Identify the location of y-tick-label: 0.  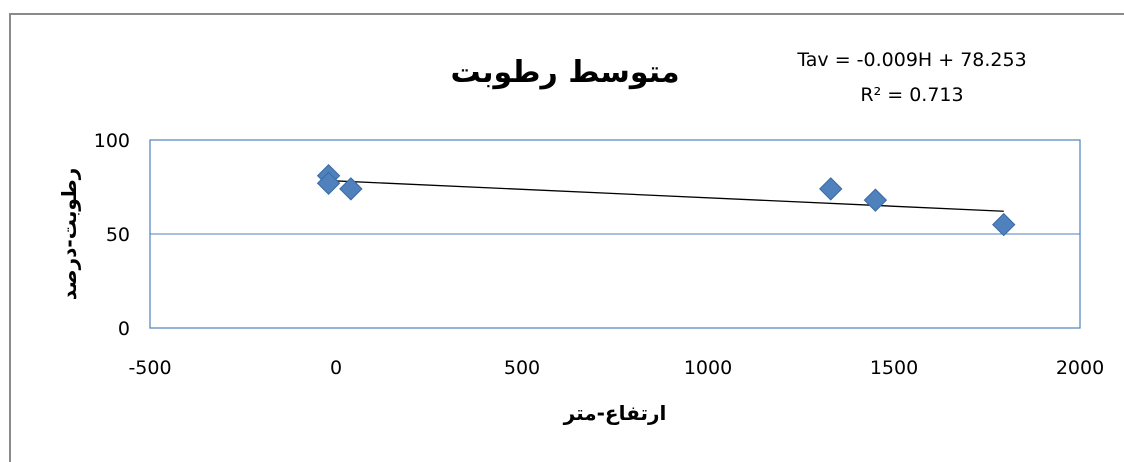
(124, 329).